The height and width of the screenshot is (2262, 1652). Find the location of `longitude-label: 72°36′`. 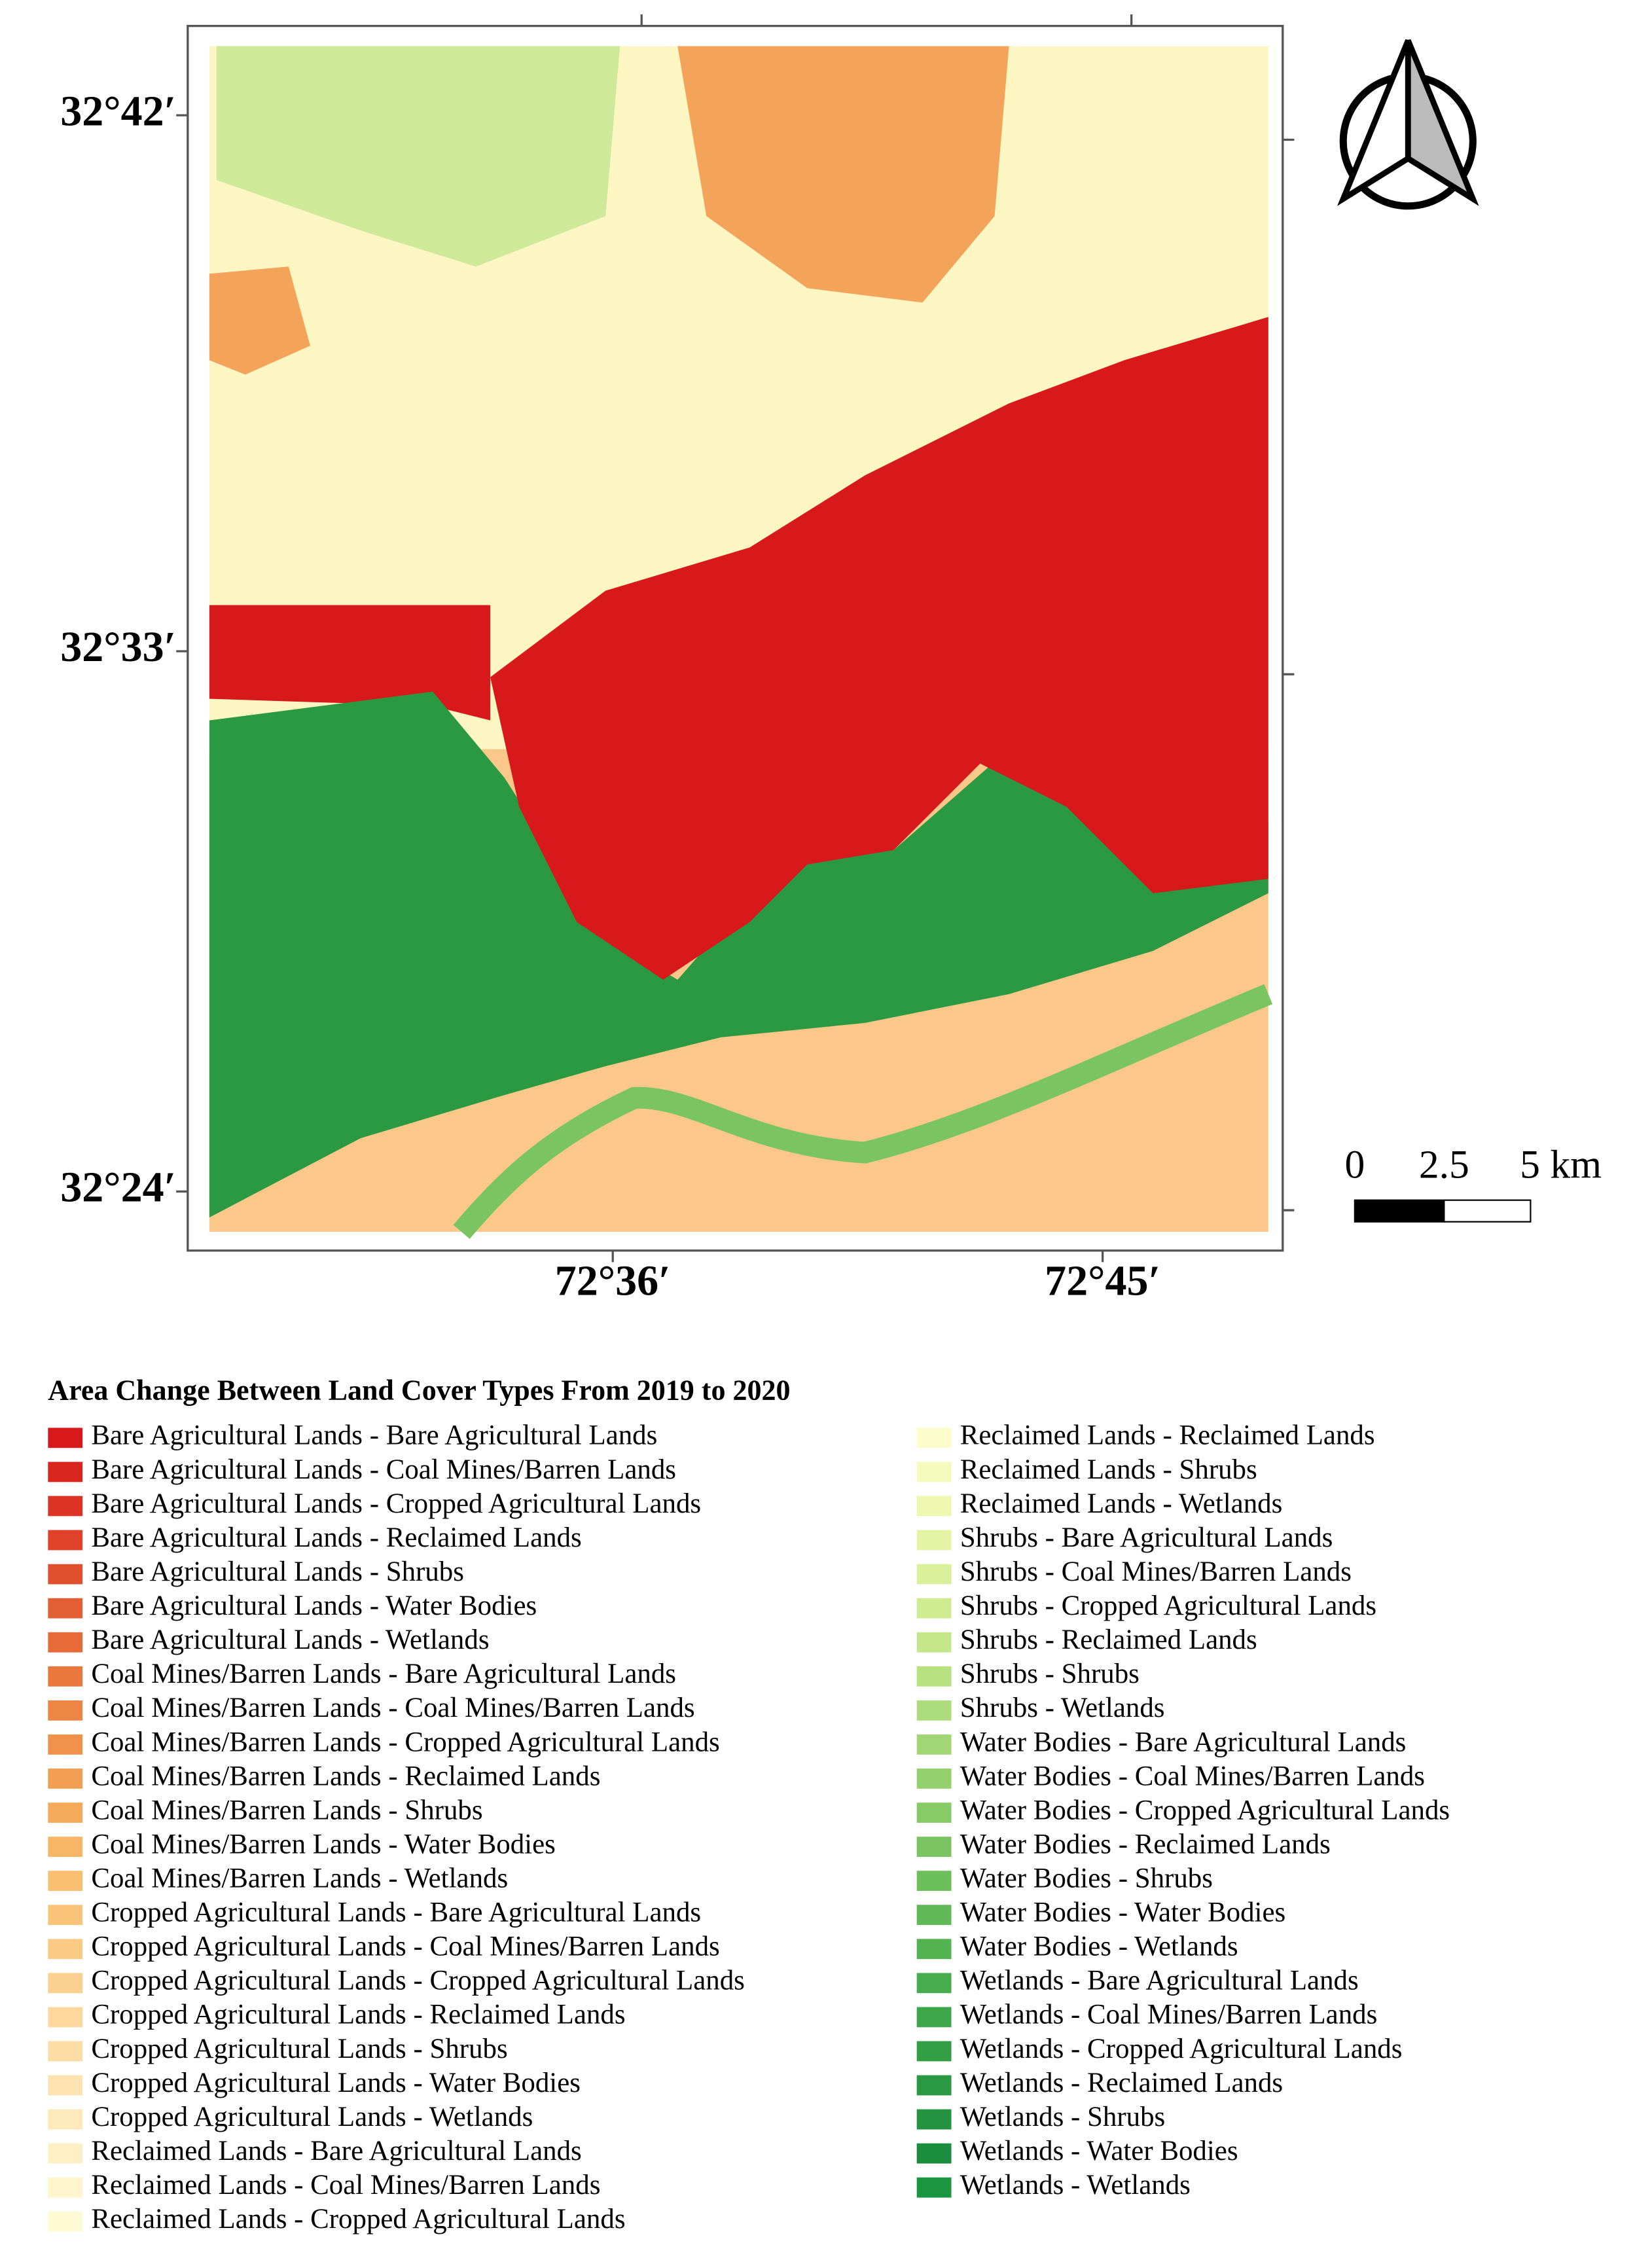

longitude-label: 72°36′ is located at coordinates (613, 1281).